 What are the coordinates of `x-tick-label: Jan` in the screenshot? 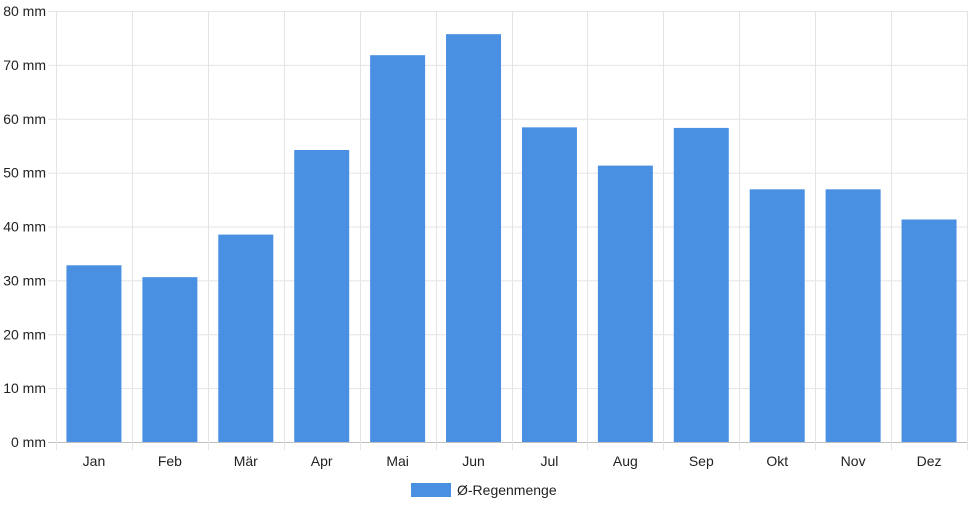 It's located at (94, 461).